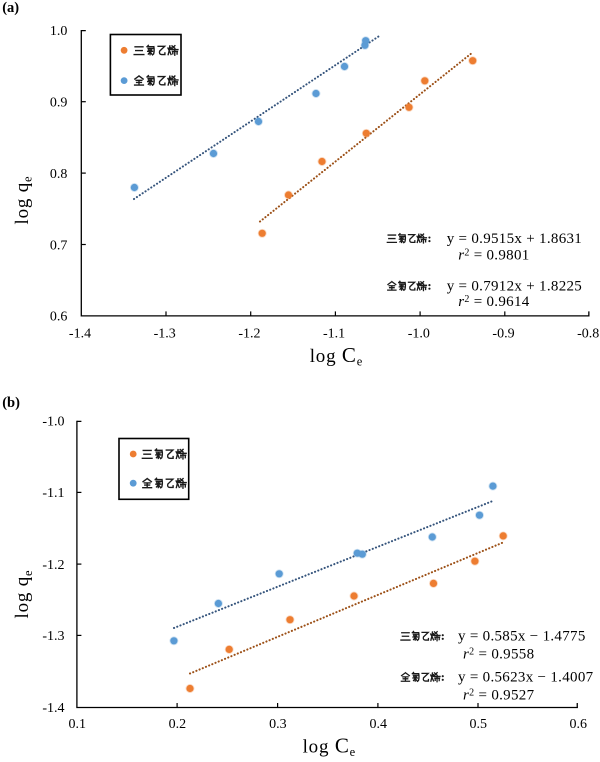  I want to click on svg-text: 0.8, so click(59, 174).